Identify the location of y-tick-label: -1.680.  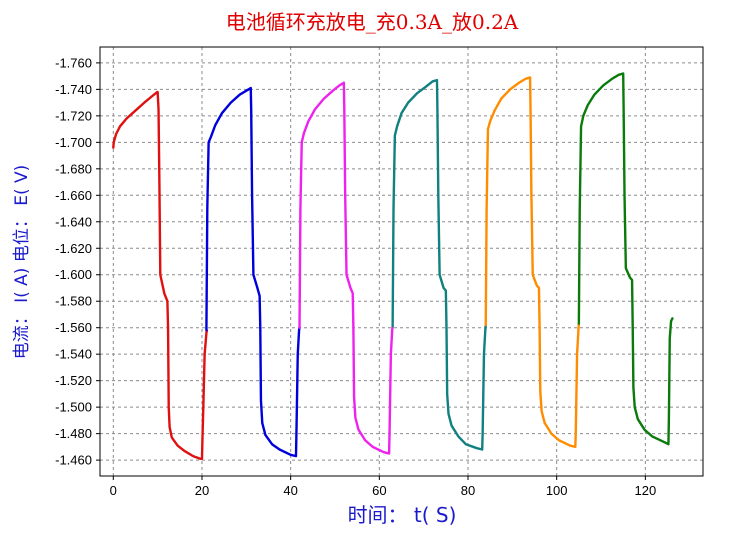
(73, 168).